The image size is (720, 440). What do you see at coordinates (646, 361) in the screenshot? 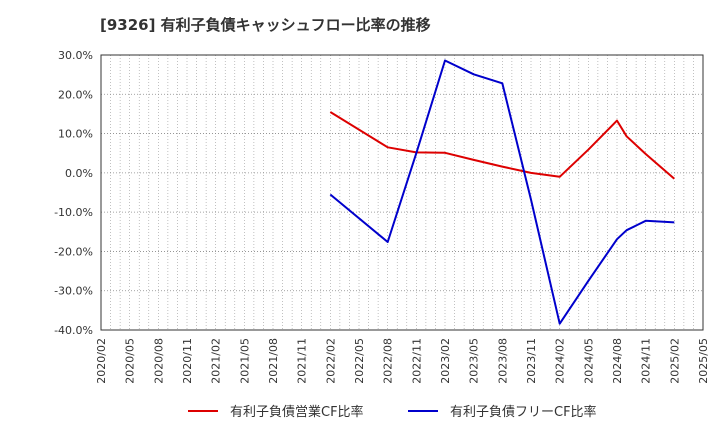
I see `x-tick-label: 2024/11` at bounding box center [646, 361].